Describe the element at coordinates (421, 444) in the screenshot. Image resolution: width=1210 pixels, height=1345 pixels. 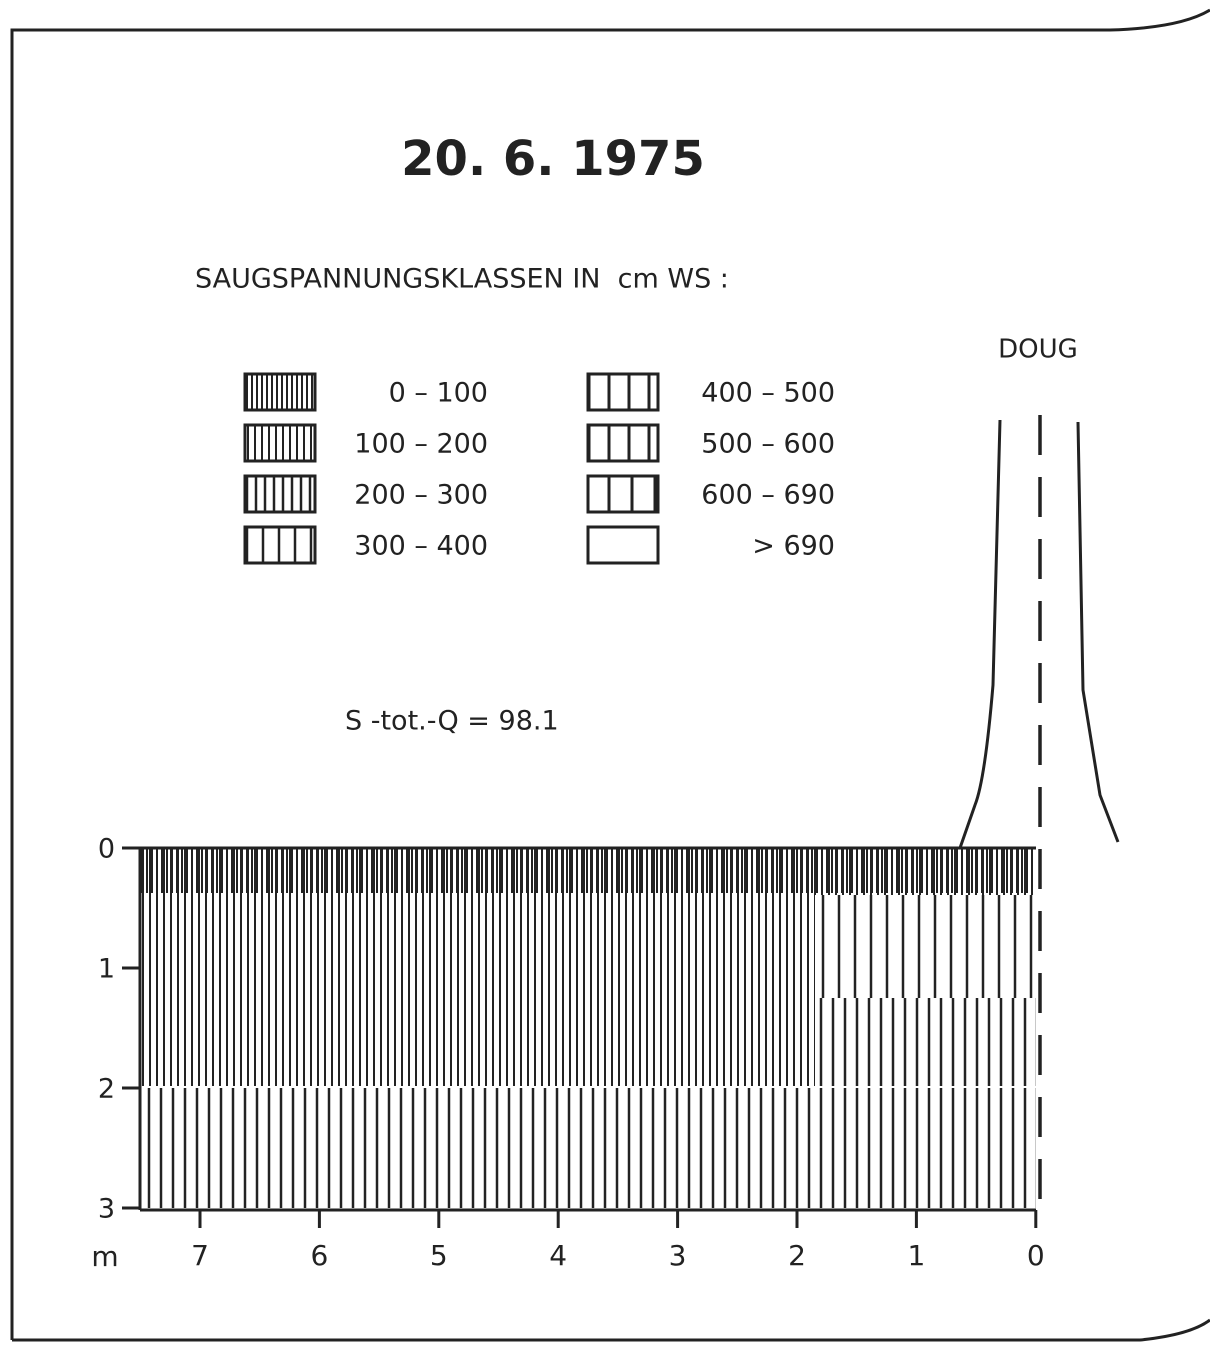
I see `legend-label: 100 – 200` at that location.